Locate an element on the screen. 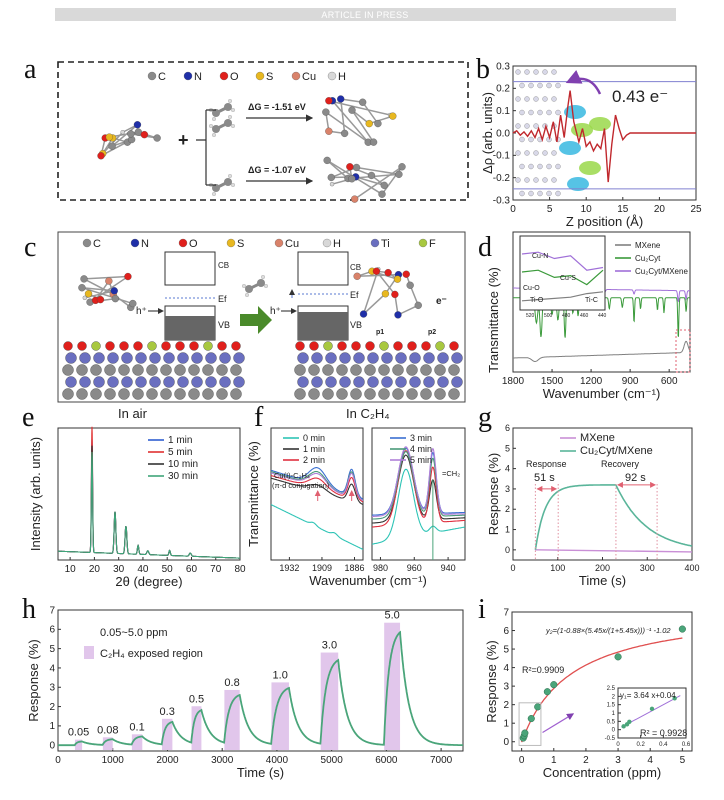 This screenshot has height=800, width=724. legend-label: Cu₂Cyt/MXene is located at coordinates (661, 271).